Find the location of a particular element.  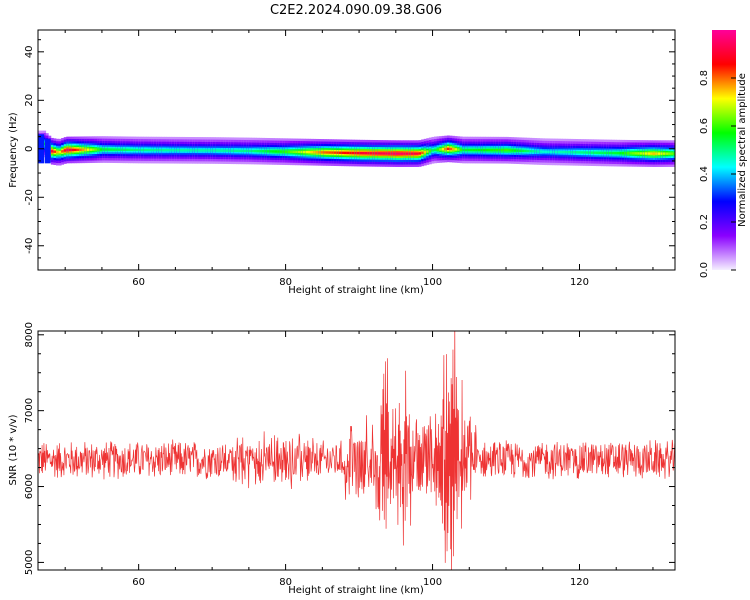

snr-ytick-label: 7000 is located at coordinates (29, 410).